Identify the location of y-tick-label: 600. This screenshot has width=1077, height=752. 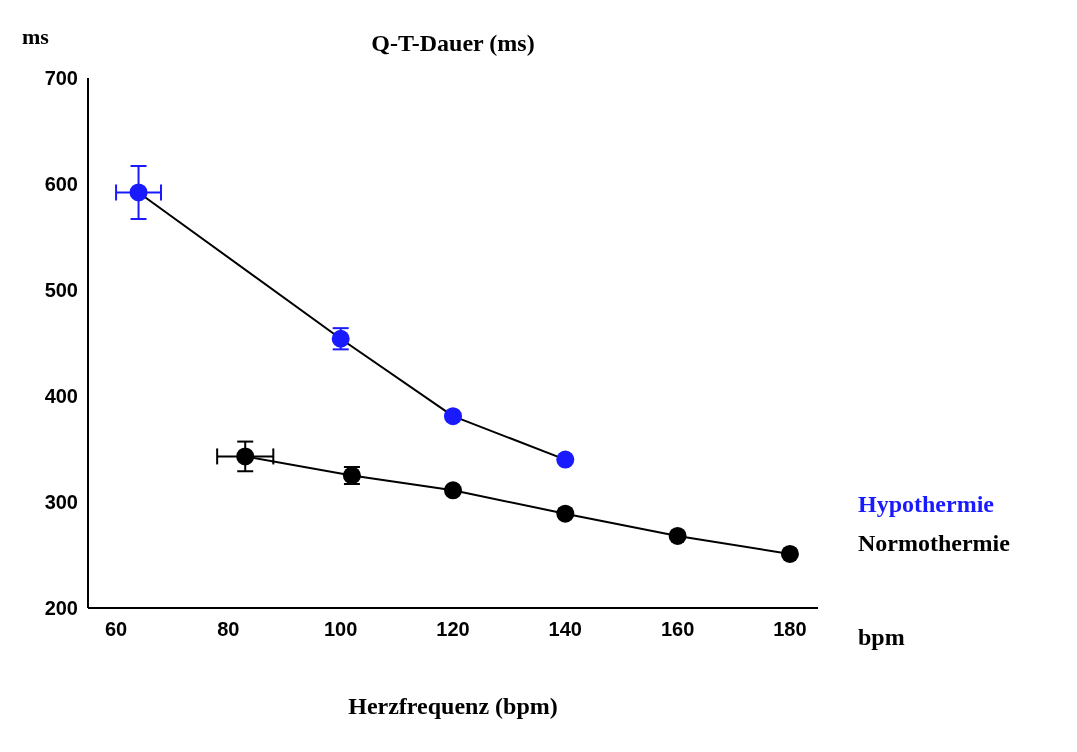
(61, 184).